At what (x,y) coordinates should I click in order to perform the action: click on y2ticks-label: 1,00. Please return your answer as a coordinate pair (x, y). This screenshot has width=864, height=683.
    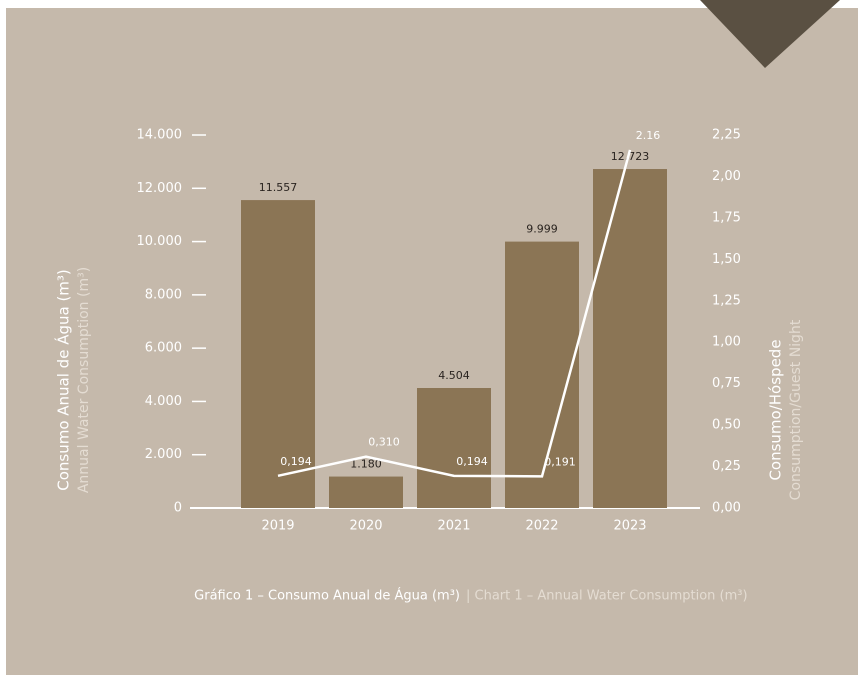
    Looking at the image, I should click on (726, 342).